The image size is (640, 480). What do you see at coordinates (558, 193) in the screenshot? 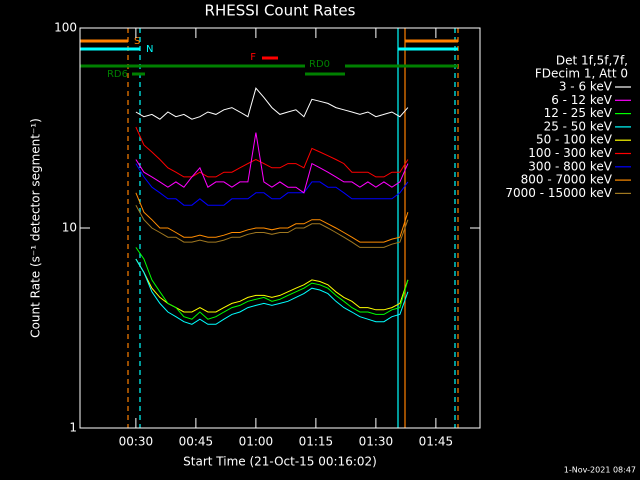
I see `legend-label: 7000 - 15000 keV` at bounding box center [558, 193].